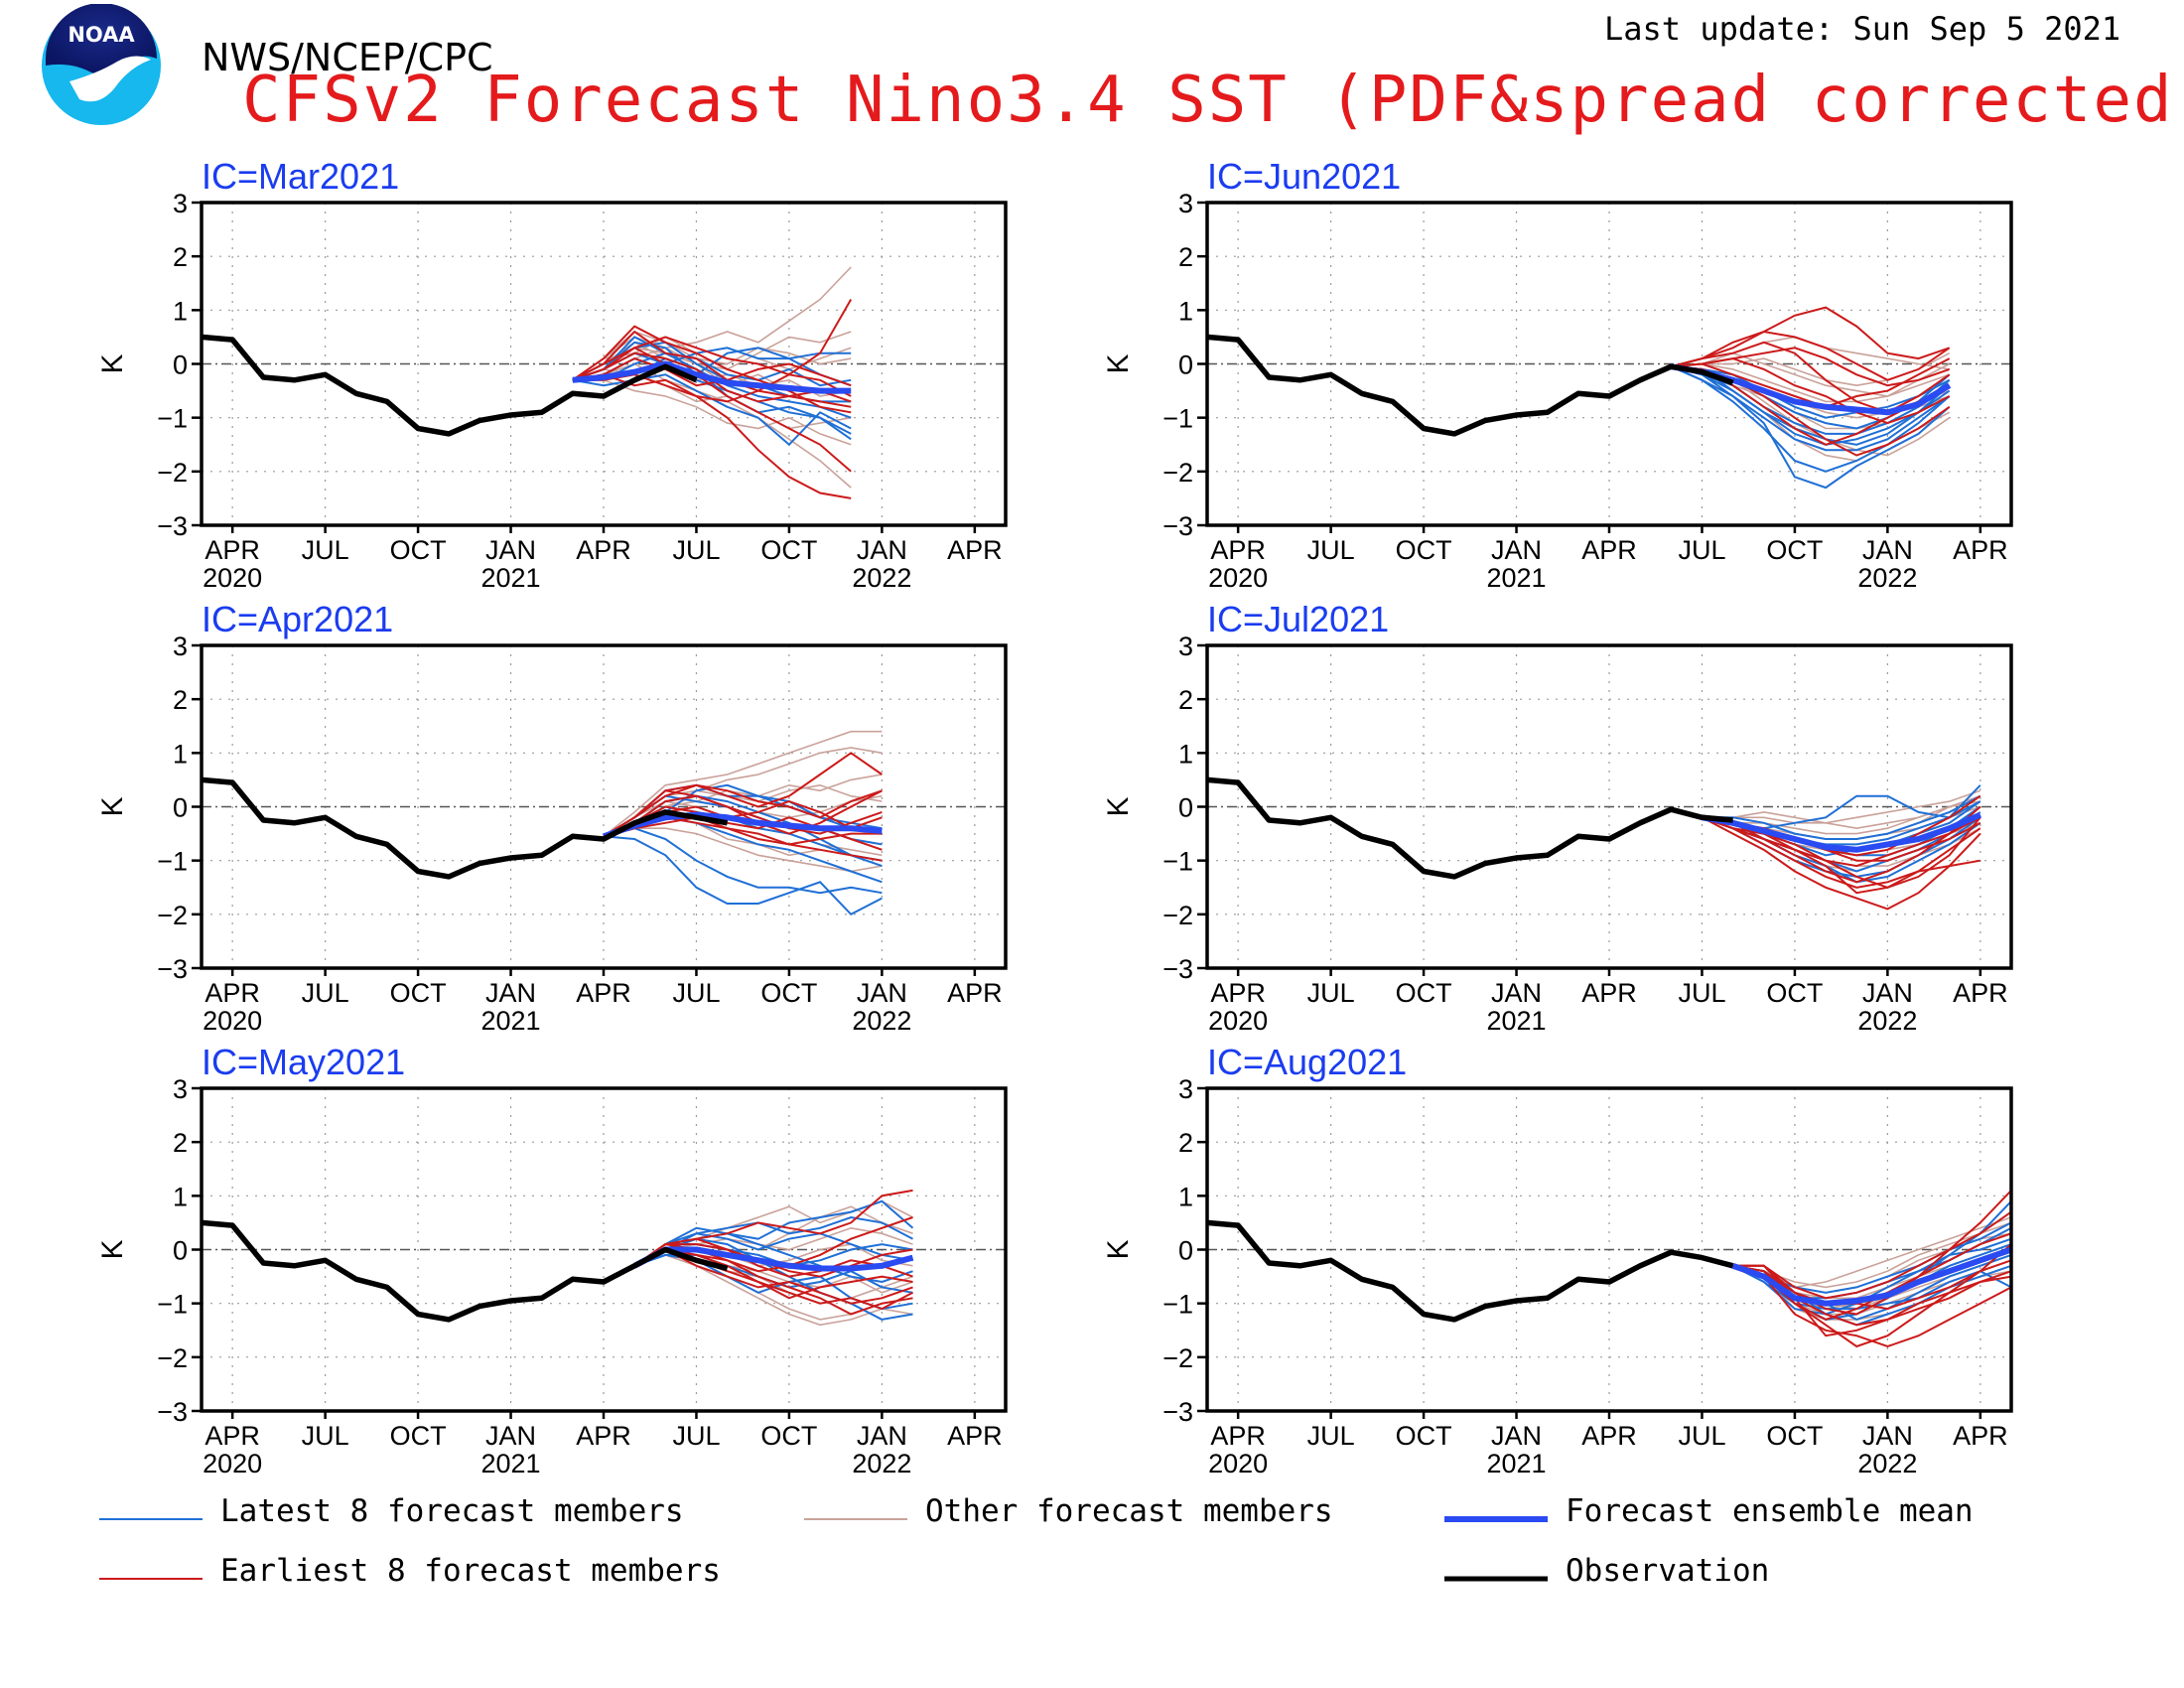 The width and height of the screenshot is (2184, 1688). What do you see at coordinates (1667, 1571) in the screenshot?
I see `legend-label: Observation` at bounding box center [1667, 1571].